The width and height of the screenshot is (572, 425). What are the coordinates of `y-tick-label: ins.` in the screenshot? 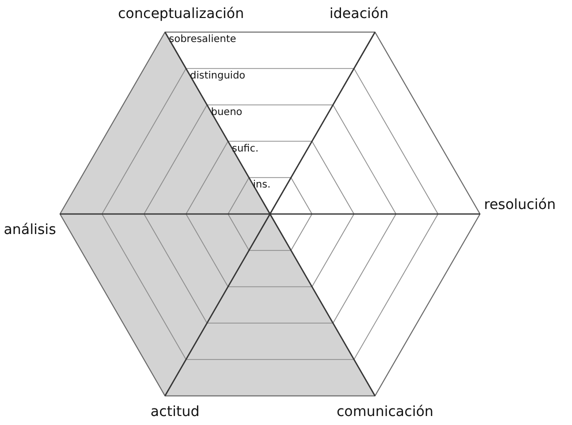 It's located at (262, 185).